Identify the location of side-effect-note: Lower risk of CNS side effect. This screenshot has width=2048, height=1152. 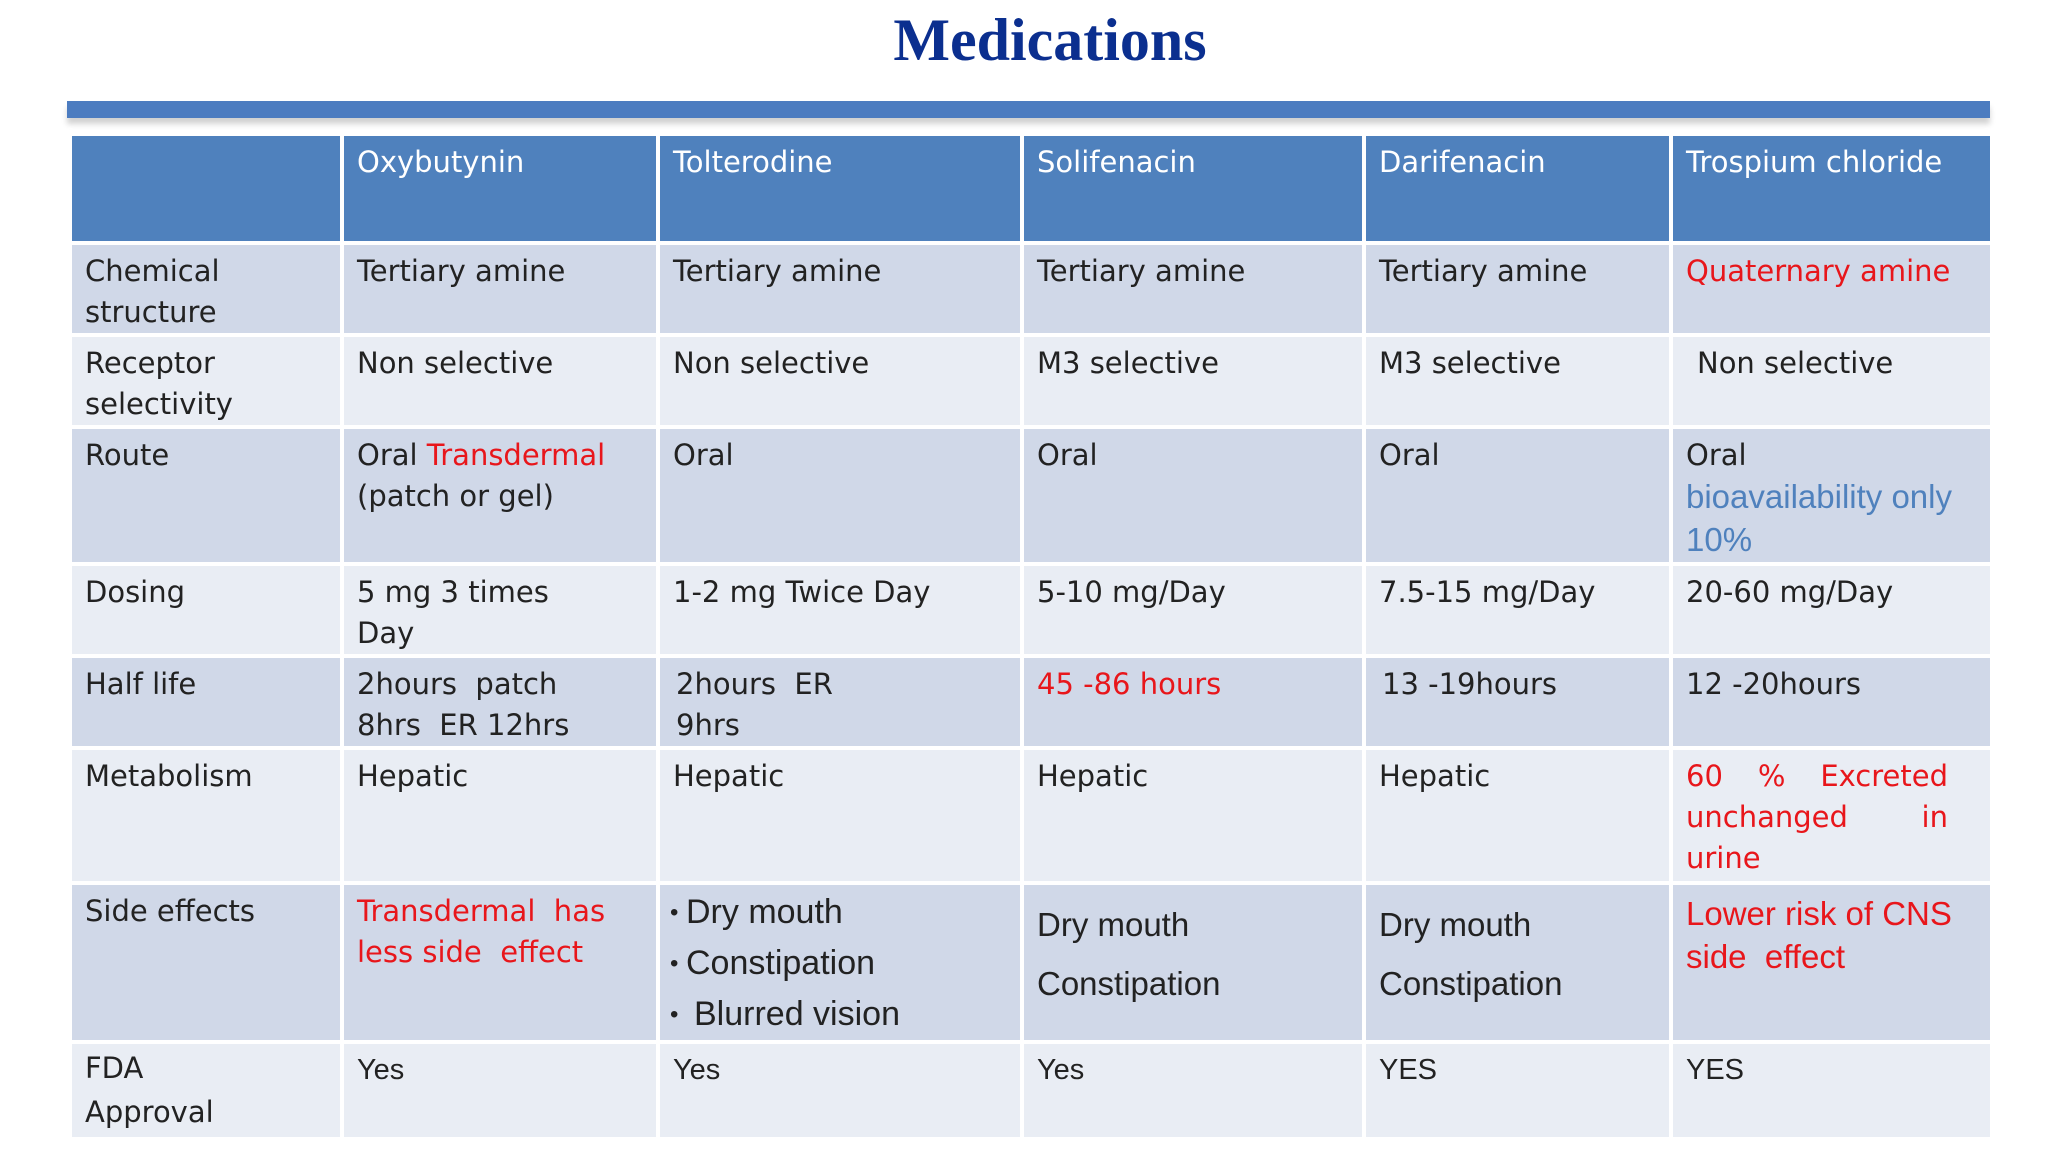
(1824, 935).